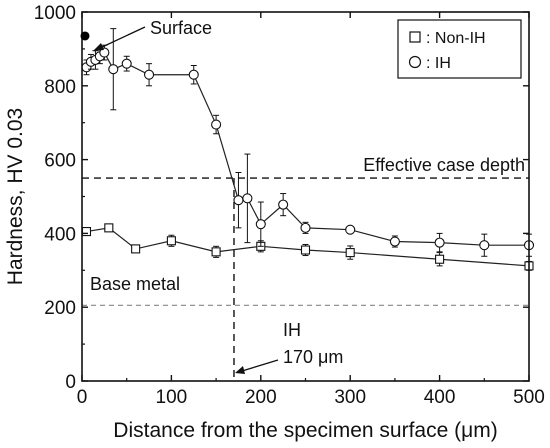  I want to click on surface-point, so click(85, 36).